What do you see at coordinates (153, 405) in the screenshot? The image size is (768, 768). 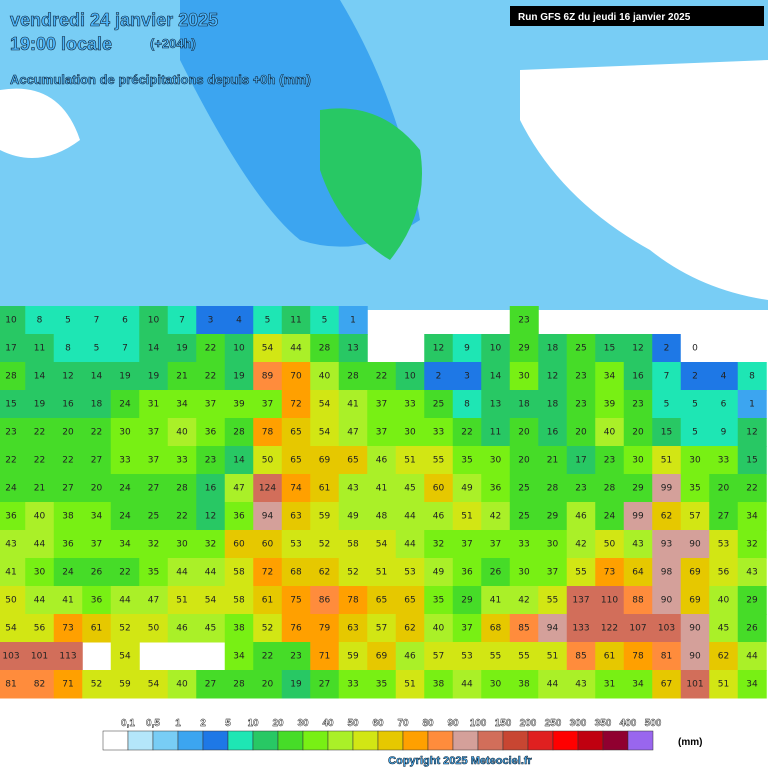 I see `cell-value: 31` at bounding box center [153, 405].